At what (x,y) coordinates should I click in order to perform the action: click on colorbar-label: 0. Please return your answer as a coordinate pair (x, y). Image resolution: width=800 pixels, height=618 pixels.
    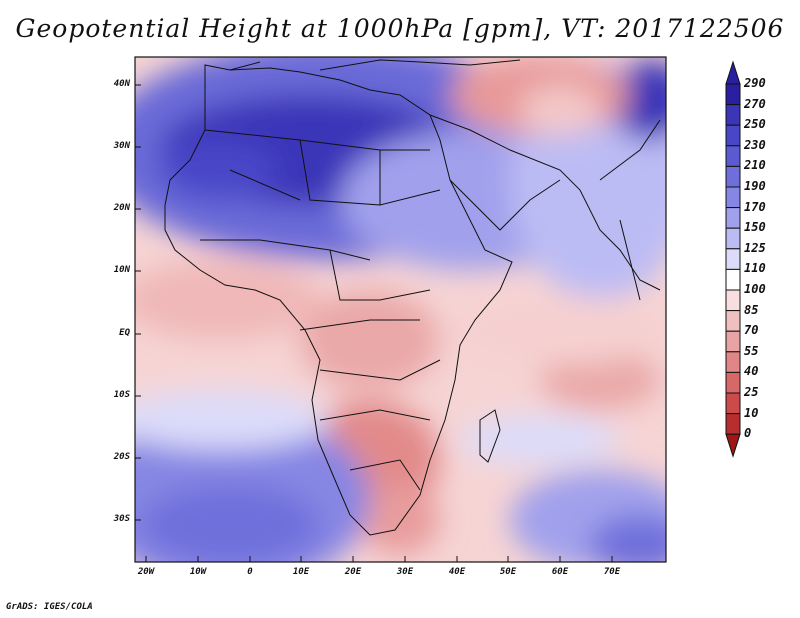
    Looking at the image, I should click on (748, 433).